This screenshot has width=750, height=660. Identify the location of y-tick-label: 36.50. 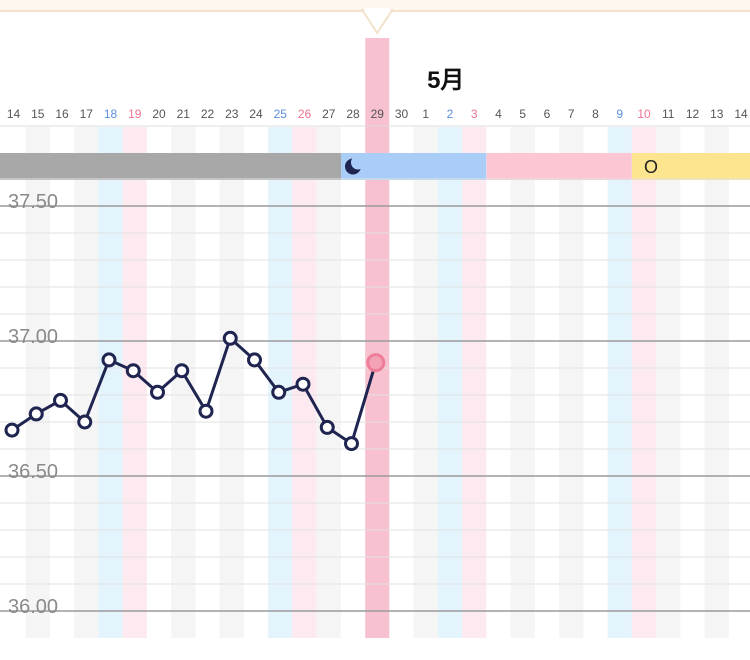
(33, 472).